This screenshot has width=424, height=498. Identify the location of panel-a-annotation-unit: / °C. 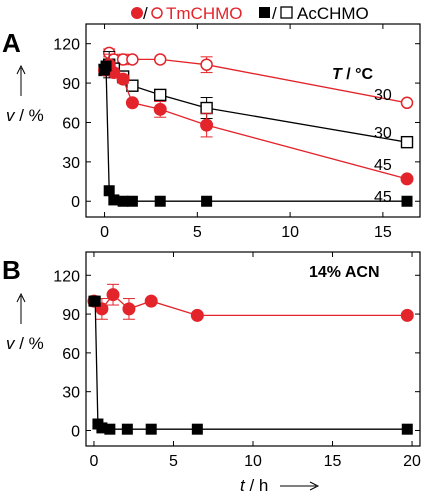
(358, 74).